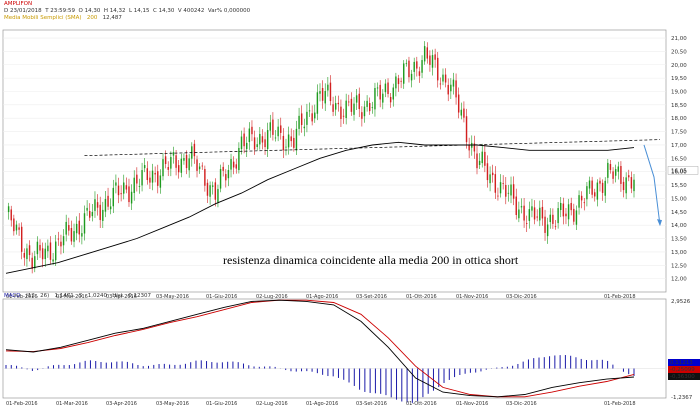 The height and width of the screenshot is (414, 700). What do you see at coordinates (679, 240) in the screenshot?
I see `price-tick-label: 13,50` at bounding box center [679, 240].